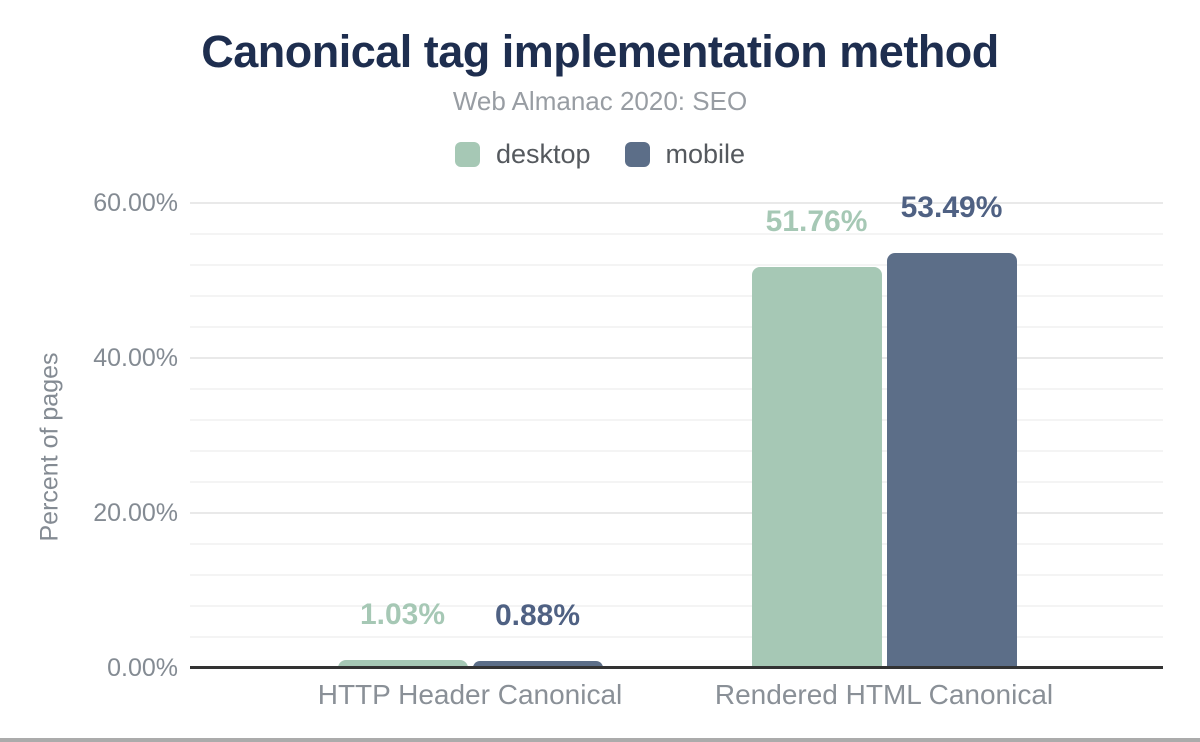 The image size is (1200, 742). What do you see at coordinates (402, 615) in the screenshot?
I see `value-label-desktop-1: 1.03%` at bounding box center [402, 615].